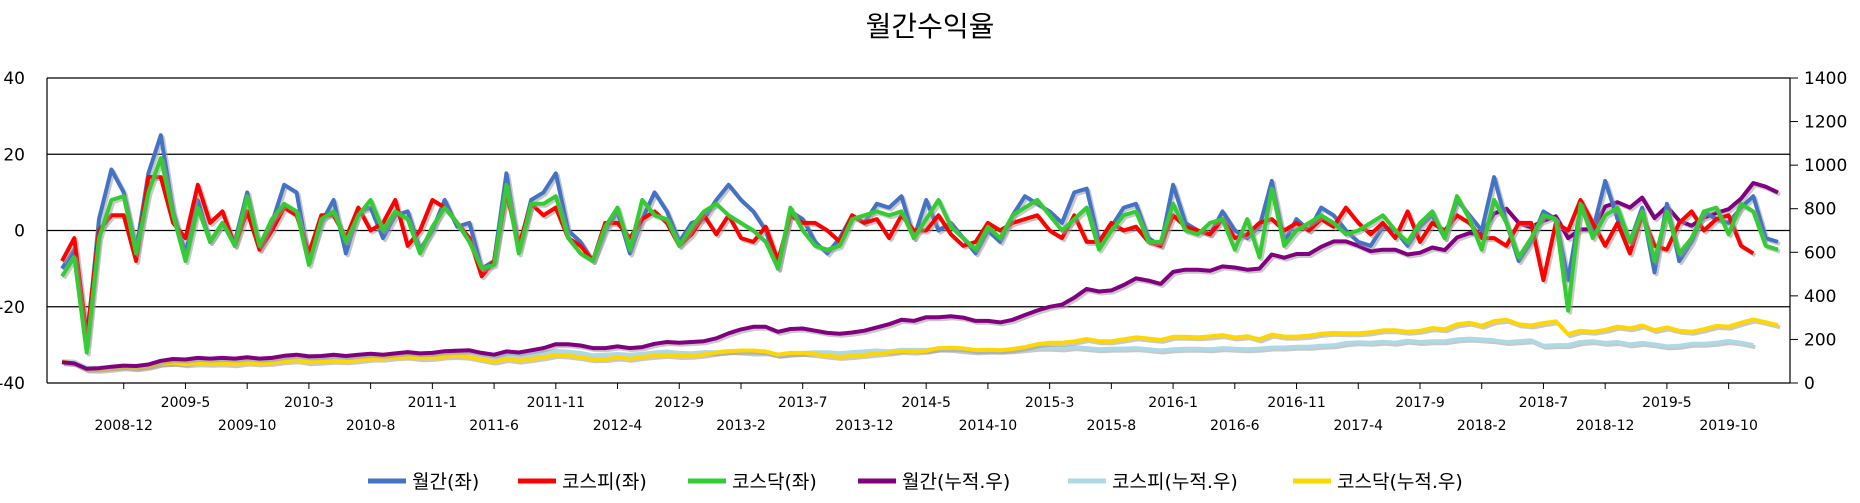 The height and width of the screenshot is (503, 1860). I want to click on y-right-tick-label: 1400, so click(1825, 79).